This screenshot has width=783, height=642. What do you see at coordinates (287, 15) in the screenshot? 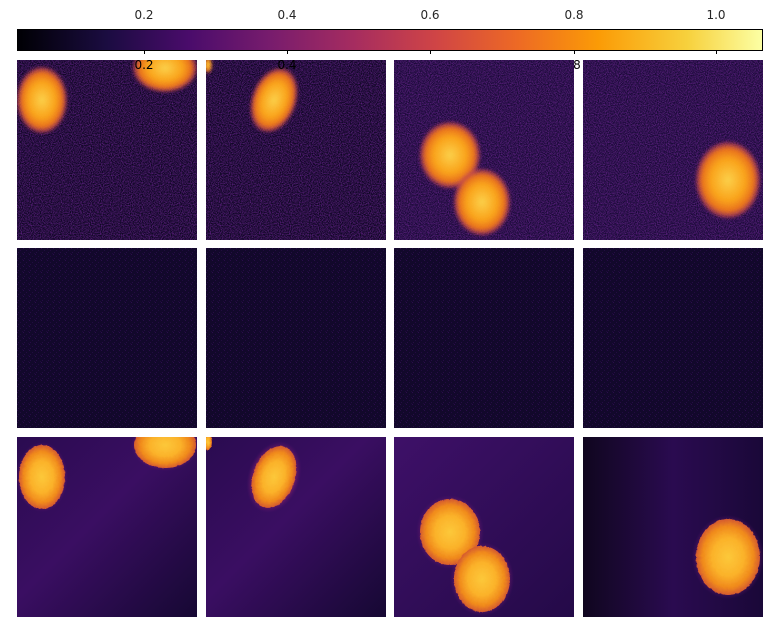
I see `colorbar-top-tick-label: 0.4` at bounding box center [287, 15].